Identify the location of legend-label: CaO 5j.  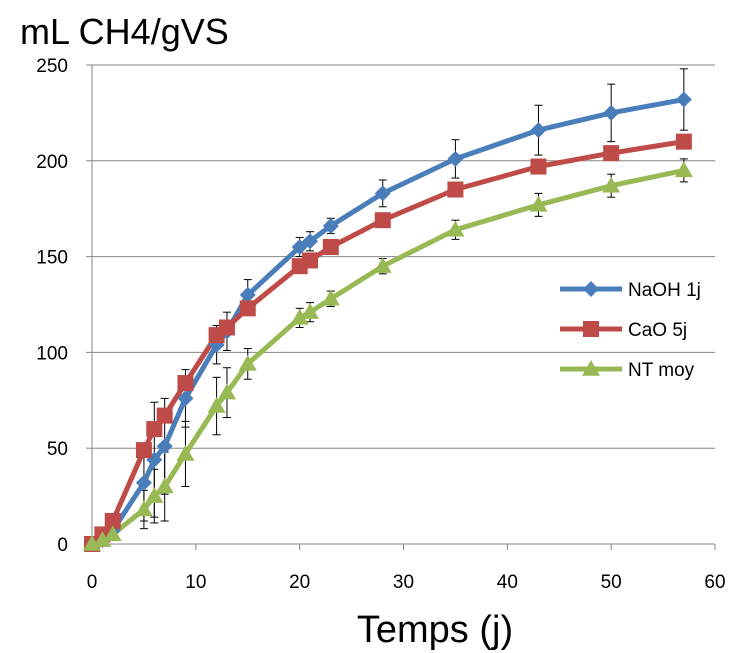
(657, 330).